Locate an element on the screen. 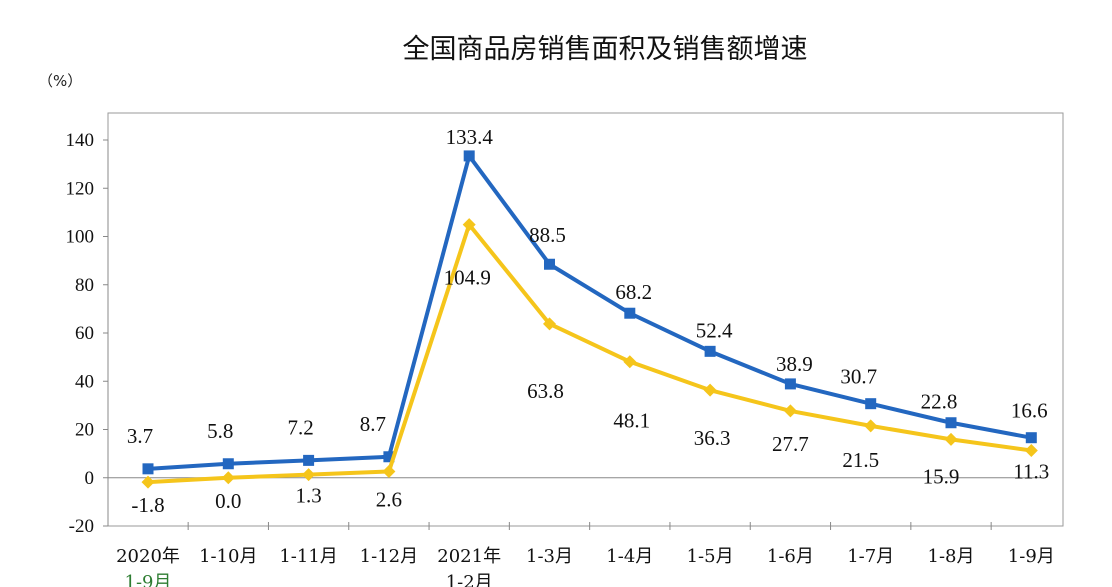 This screenshot has height=587, width=1112. y-tick-label: -20 is located at coordinates (81, 526).